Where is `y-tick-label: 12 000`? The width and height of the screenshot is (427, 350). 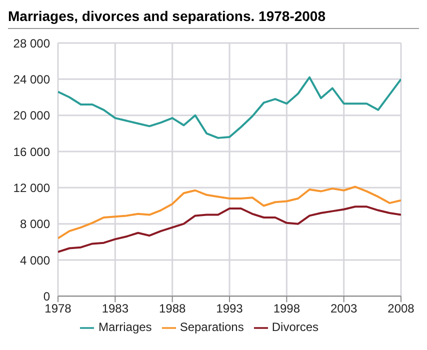
y-tick-label: 12 000 is located at coordinates (31, 187).